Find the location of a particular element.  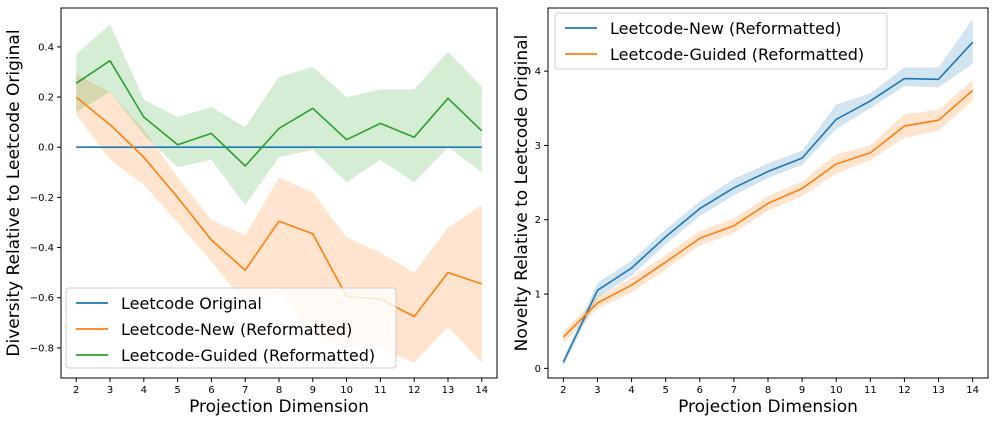

y-axis-label: Novelty Relative to Leetcode Original is located at coordinates (522, 193).